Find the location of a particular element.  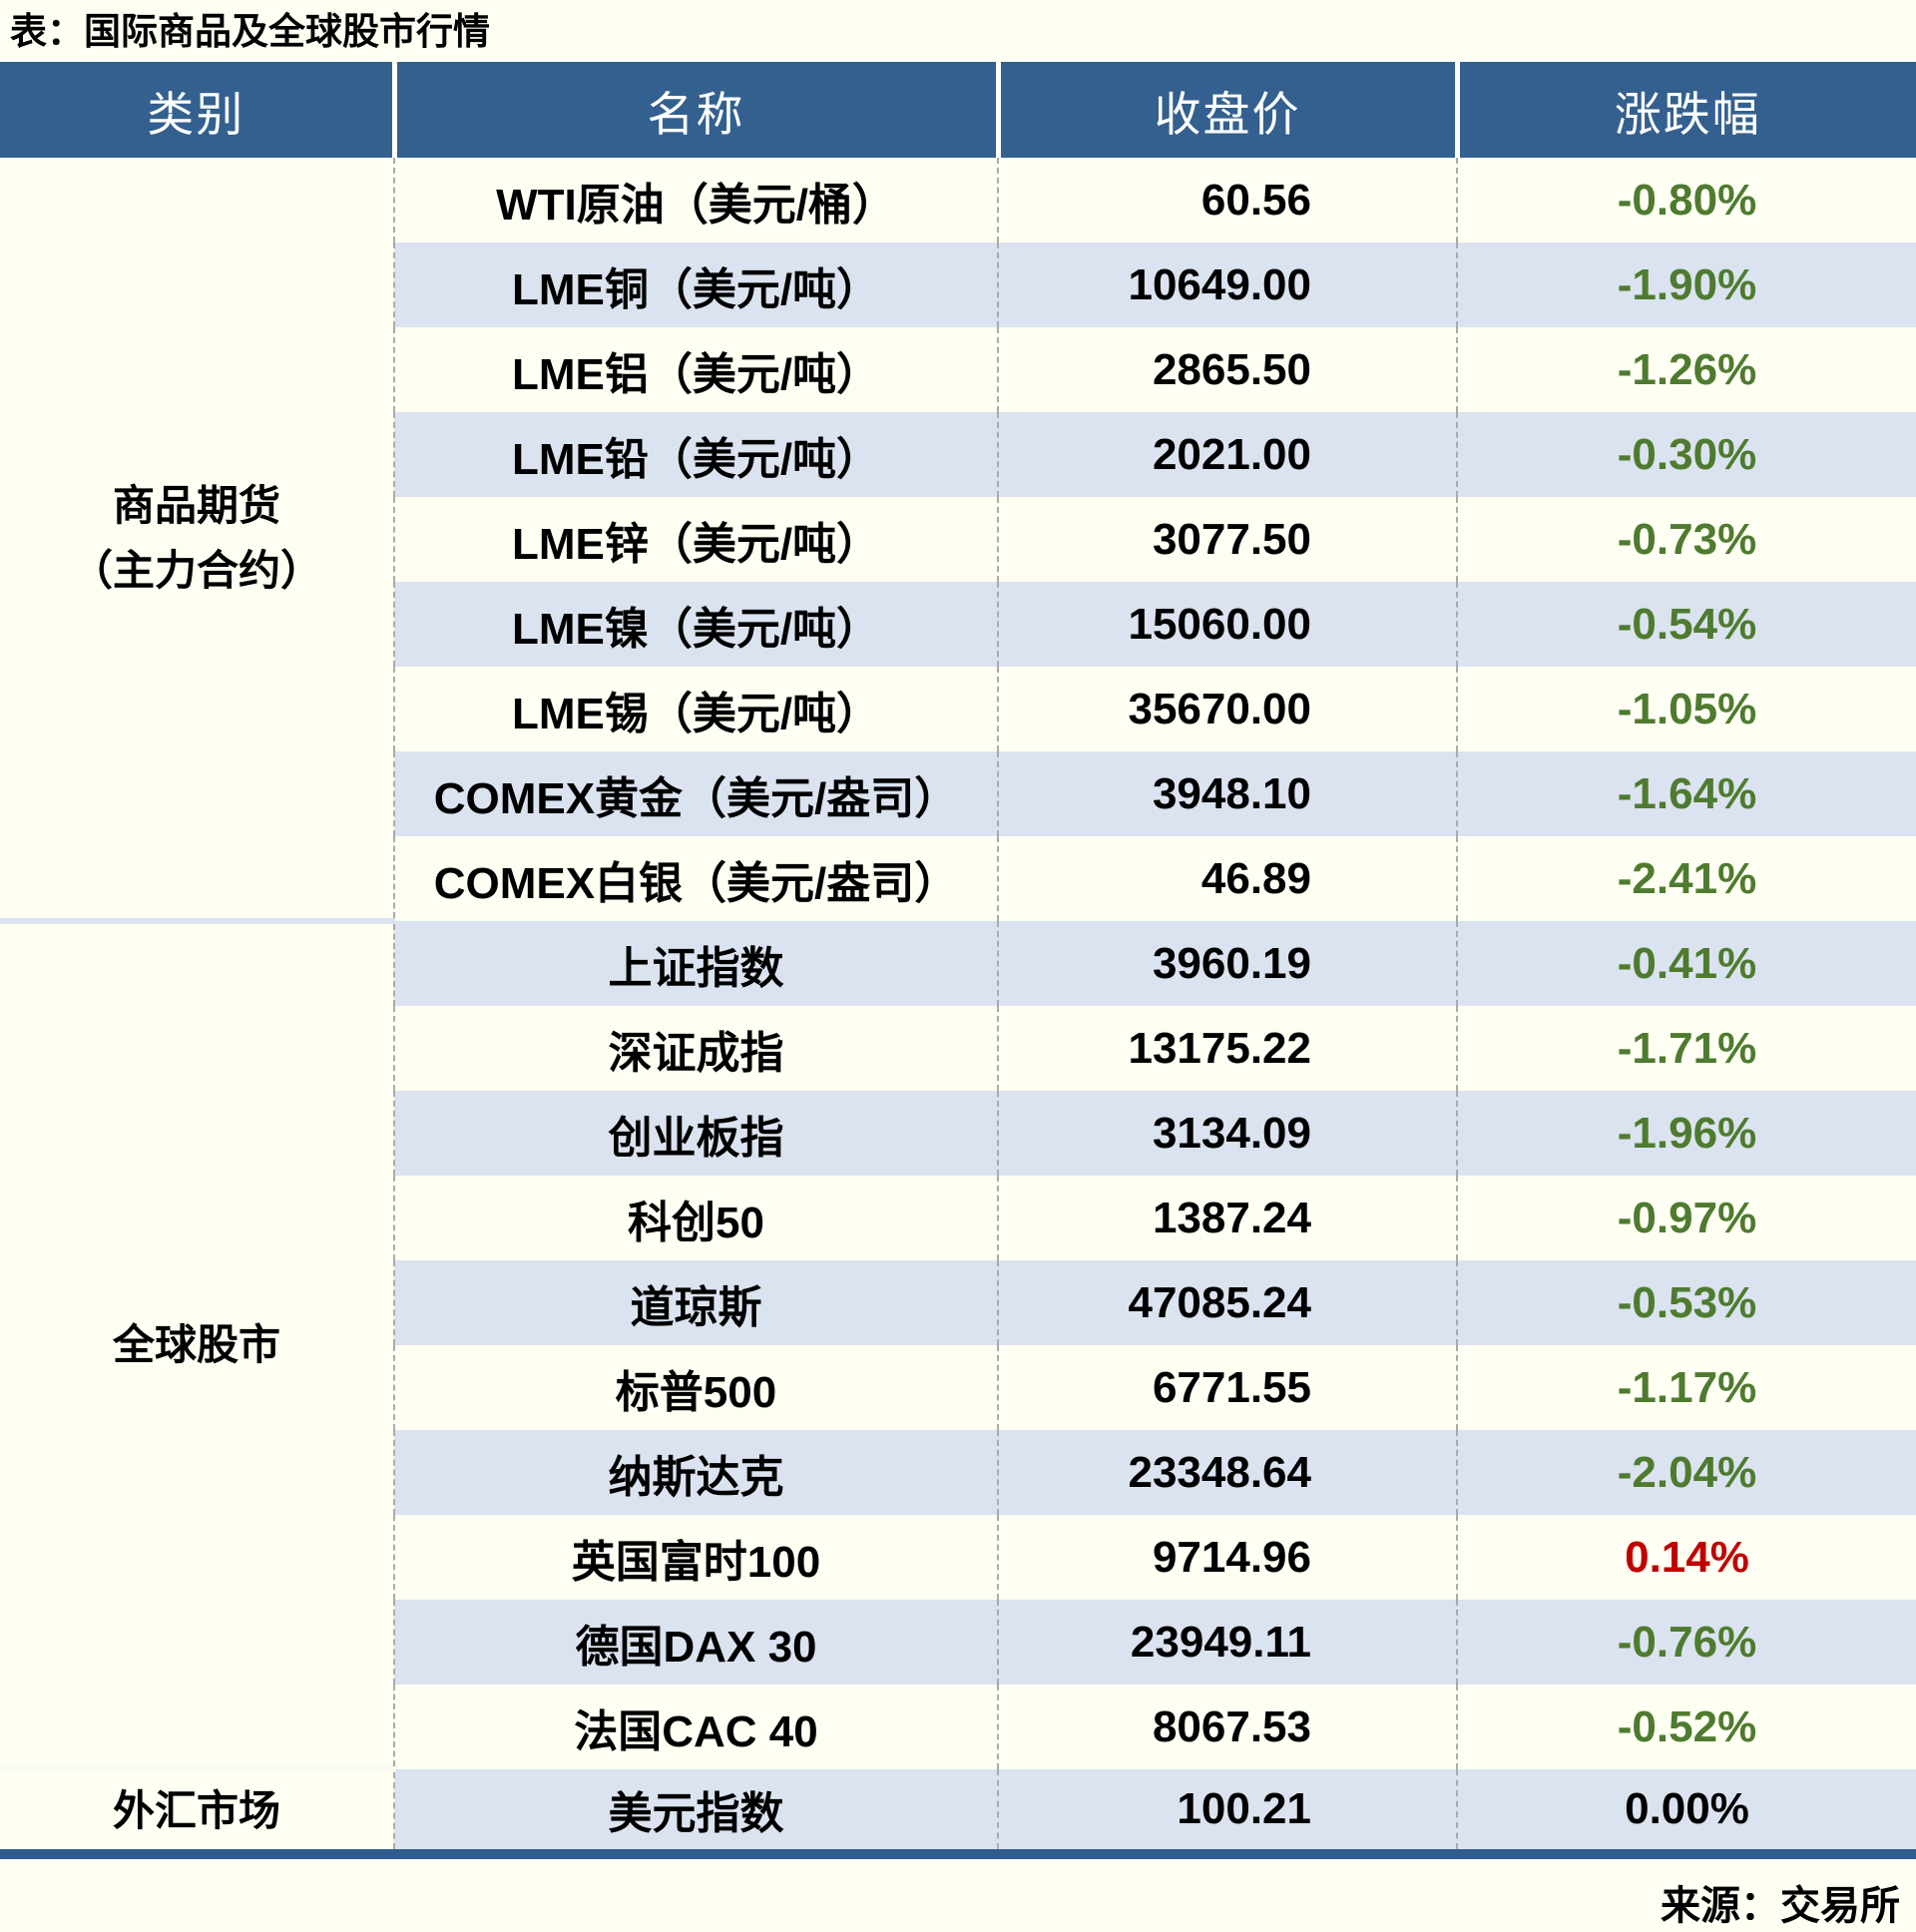

change-cell: 0.00% is located at coordinates (1686, 1814).